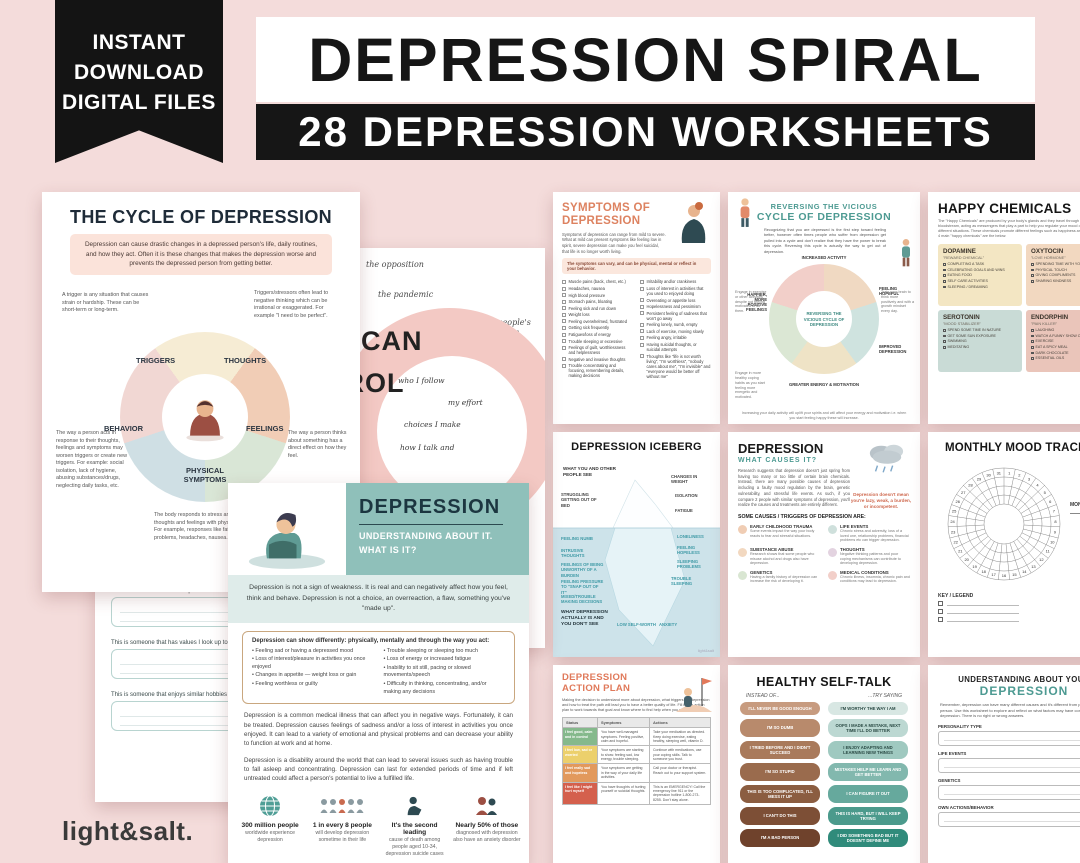  Describe the element at coordinates (952, 521) in the screenshot. I see `svg-text: 24` at that location.